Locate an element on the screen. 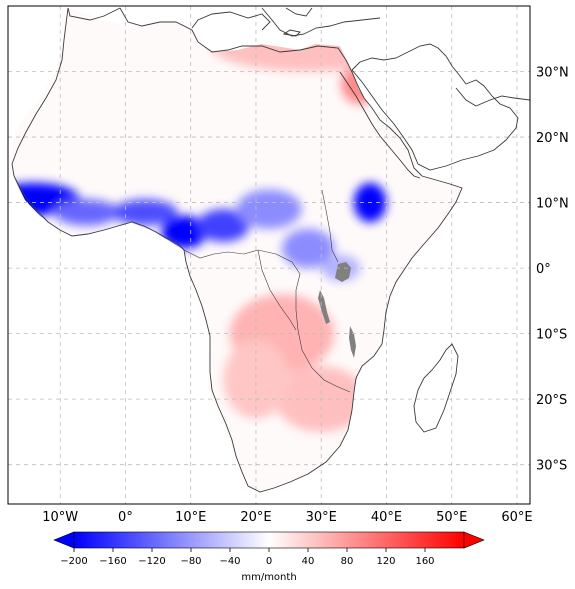 Image resolution: width=575 pixels, height=589 pixels. colorbar-tick-label: −200 is located at coordinates (73, 561).